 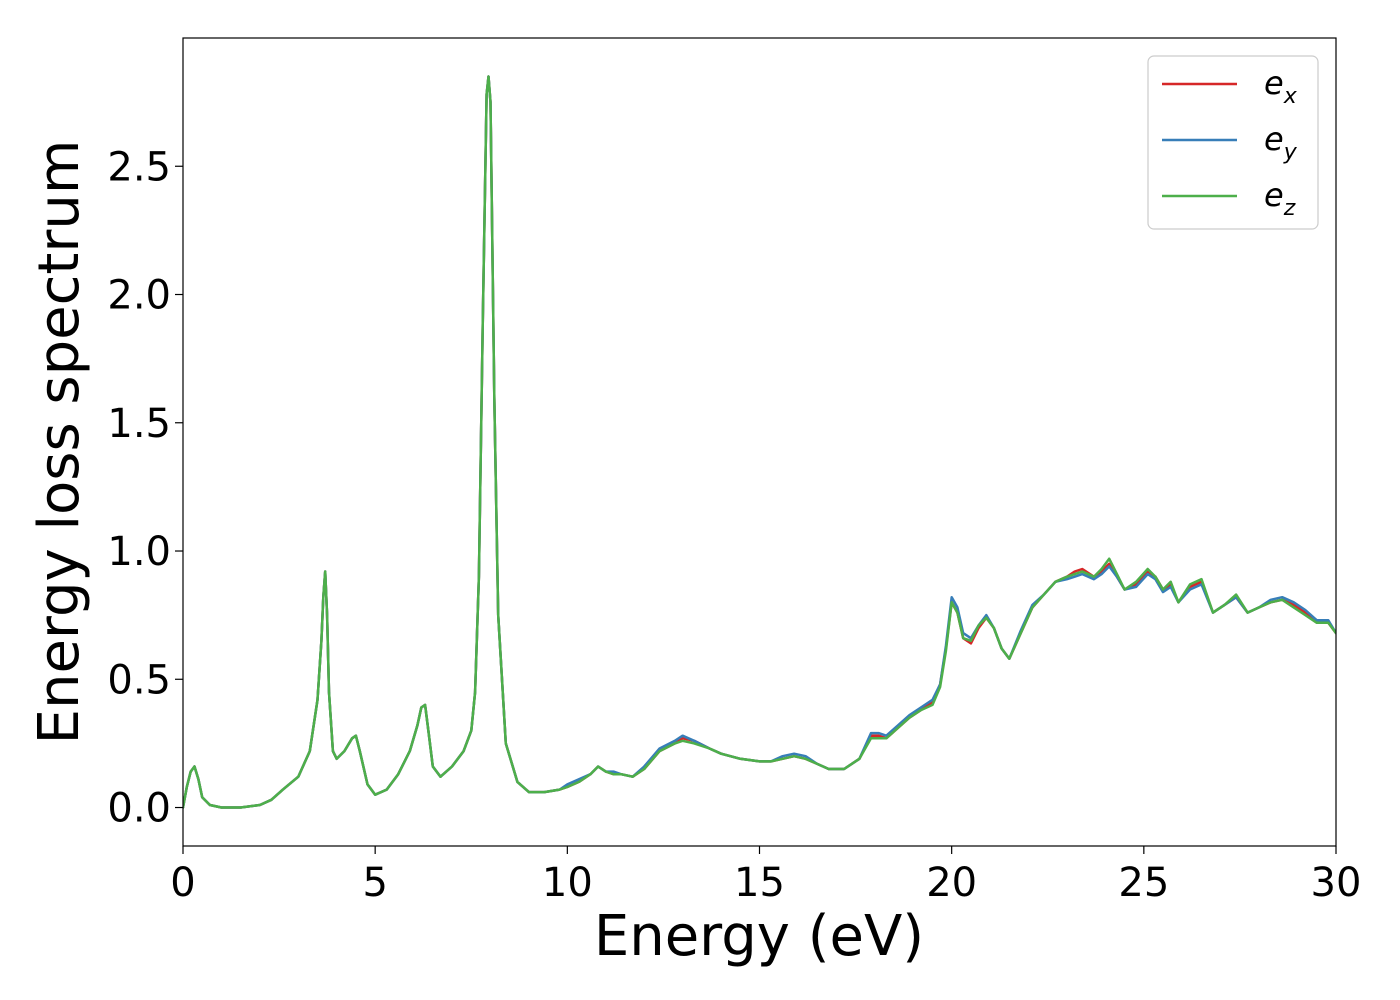 I want to click on y-tick-label: 1.5, so click(x=139, y=424).